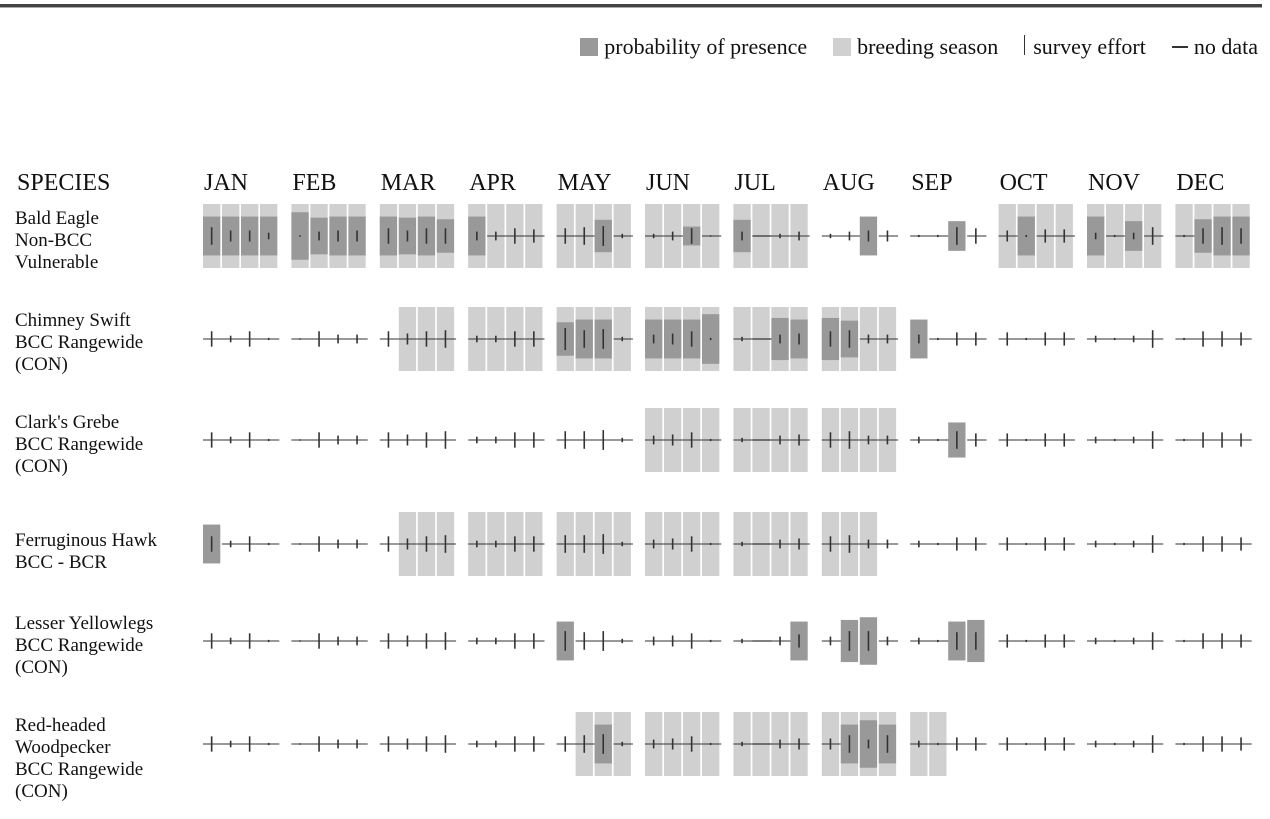  What do you see at coordinates (84, 623) in the screenshot?
I see `species-label-line: Lesser Yellowlegs` at bounding box center [84, 623].